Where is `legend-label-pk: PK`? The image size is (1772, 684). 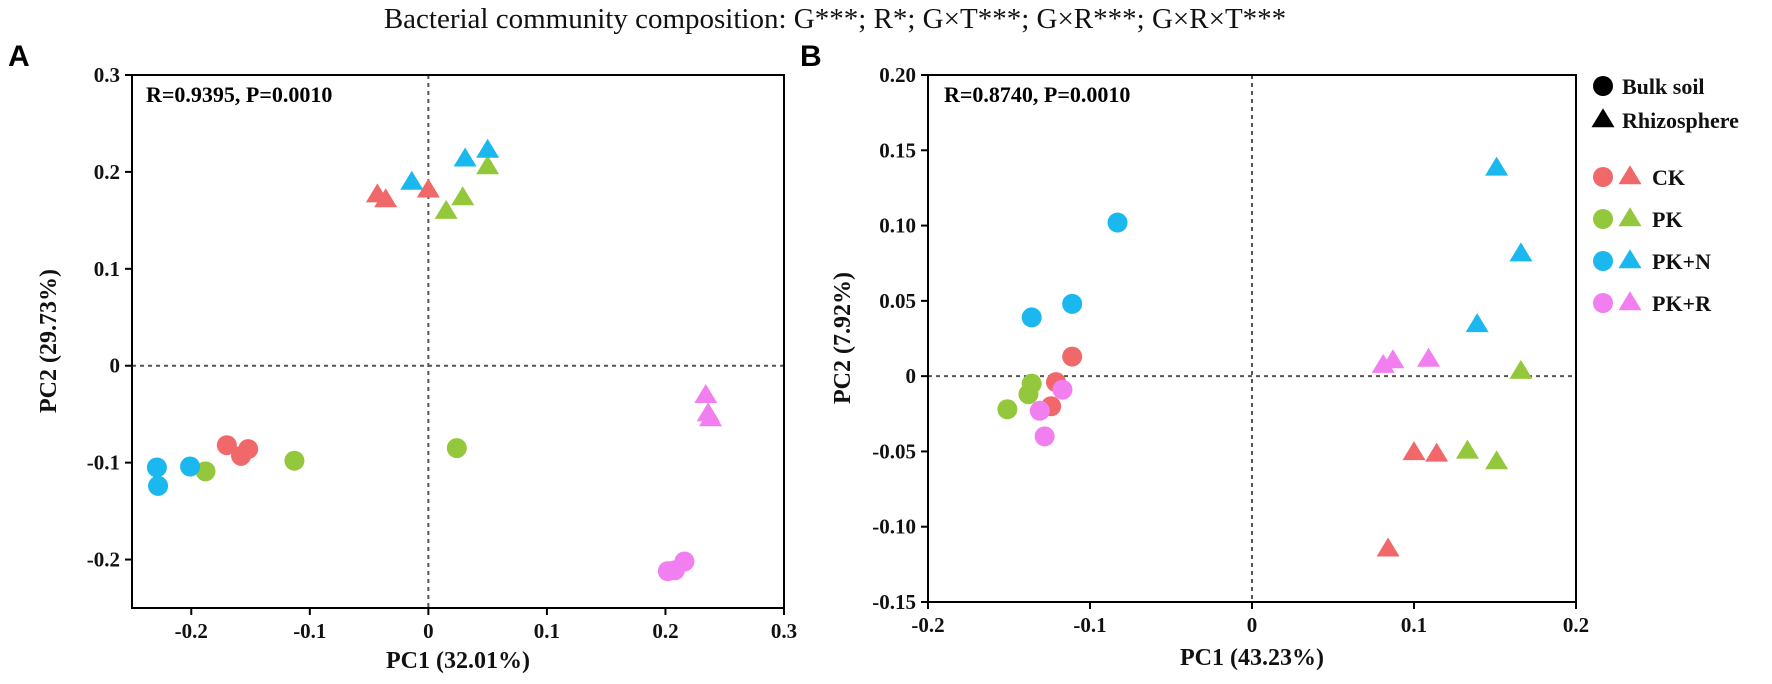
legend-label-pk: PK is located at coordinates (1667, 219).